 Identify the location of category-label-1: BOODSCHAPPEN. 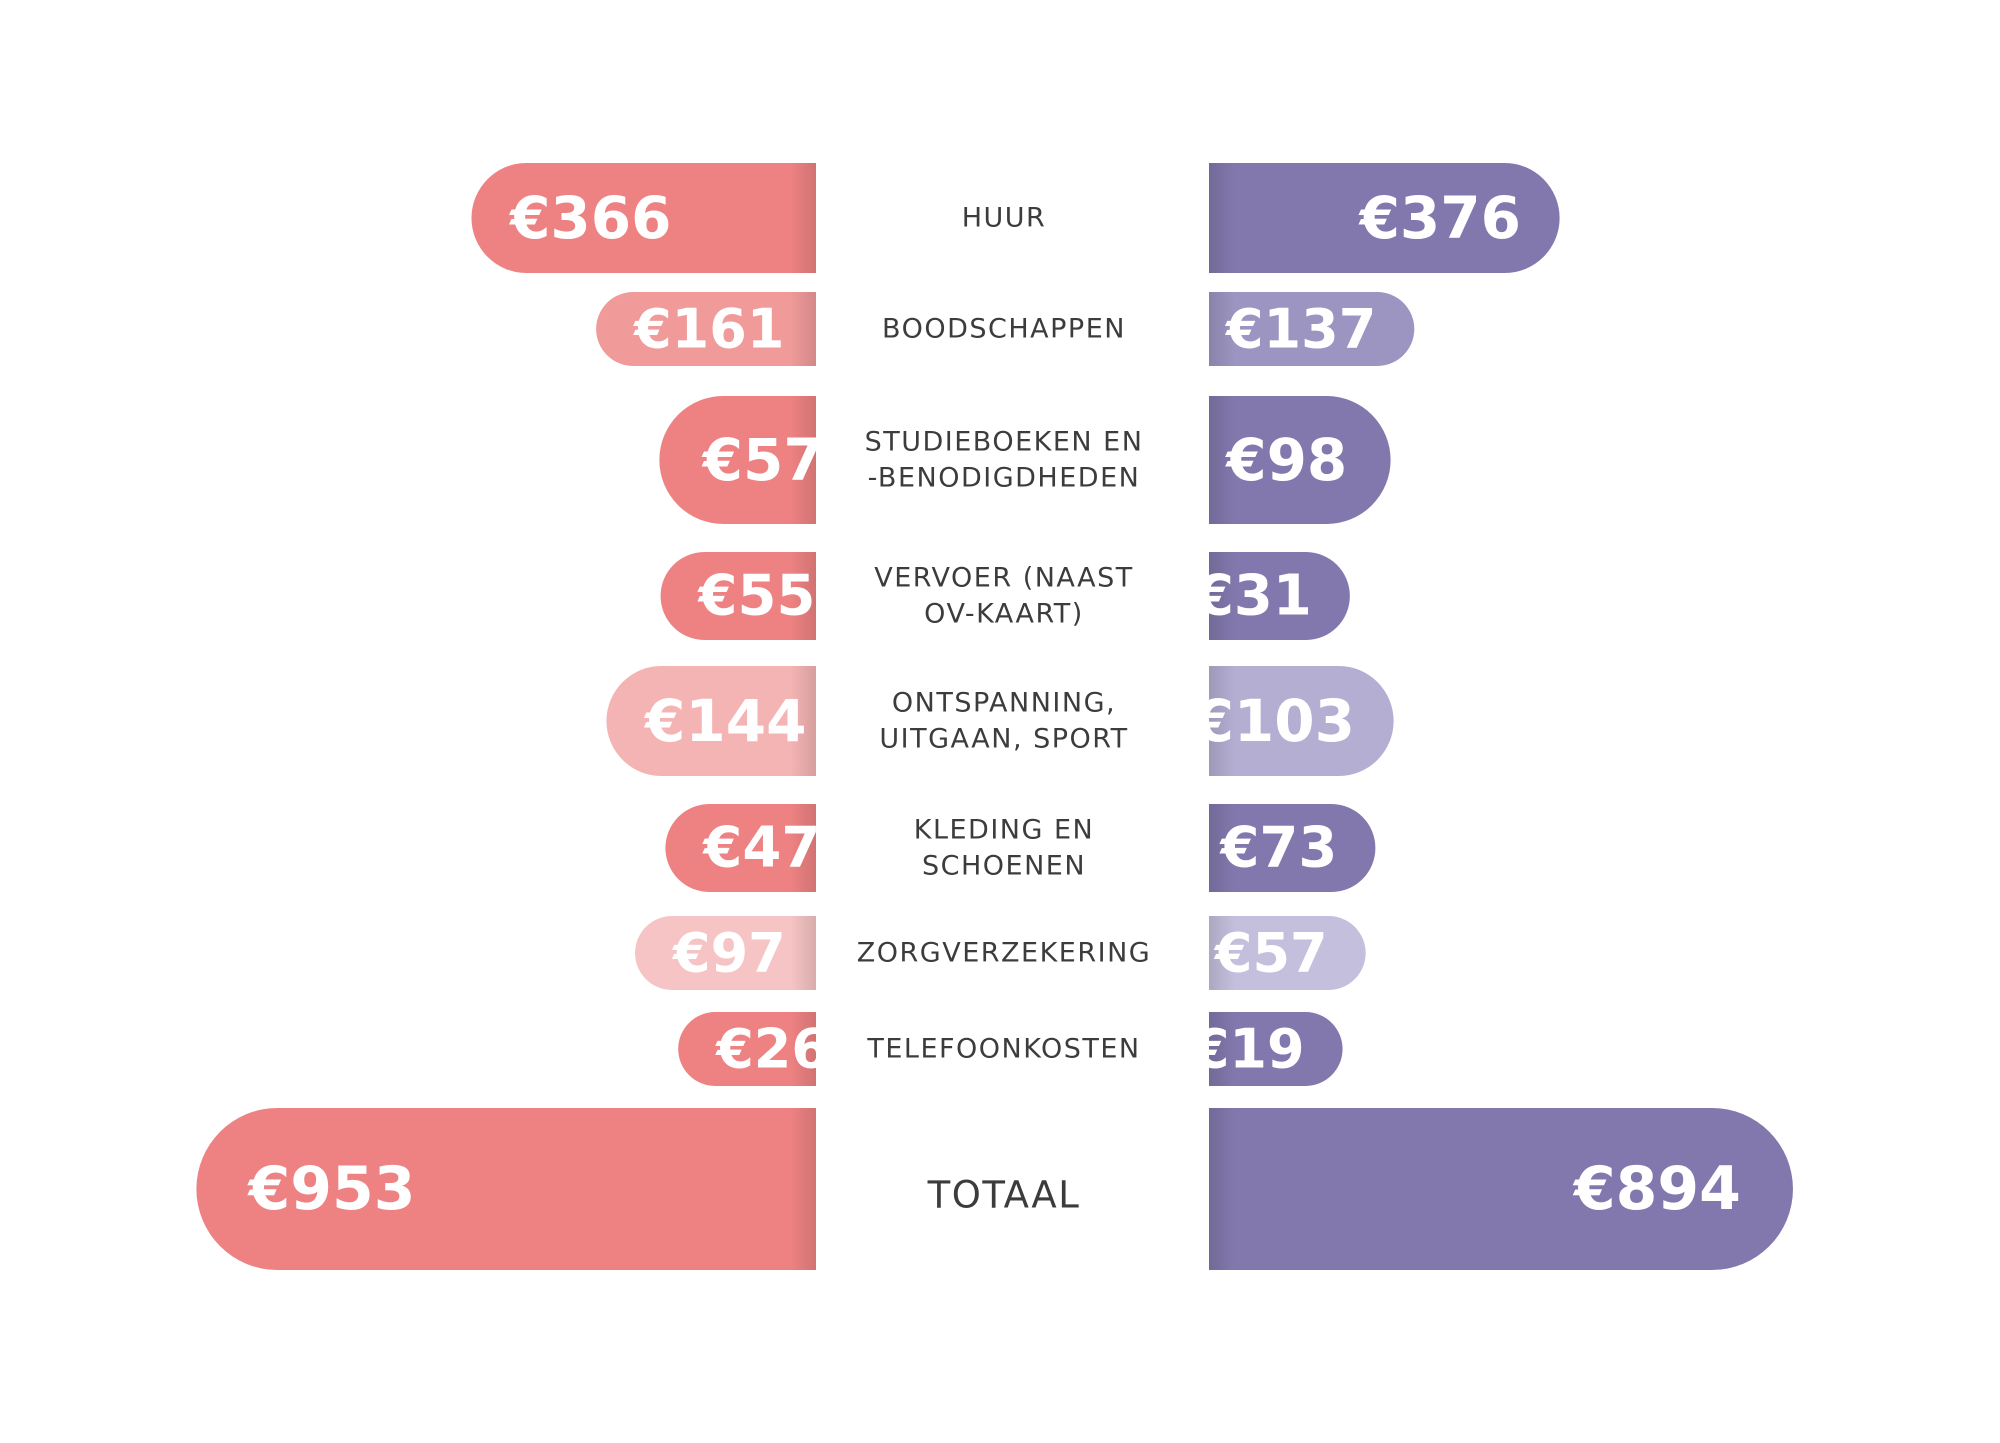
(1004, 329).